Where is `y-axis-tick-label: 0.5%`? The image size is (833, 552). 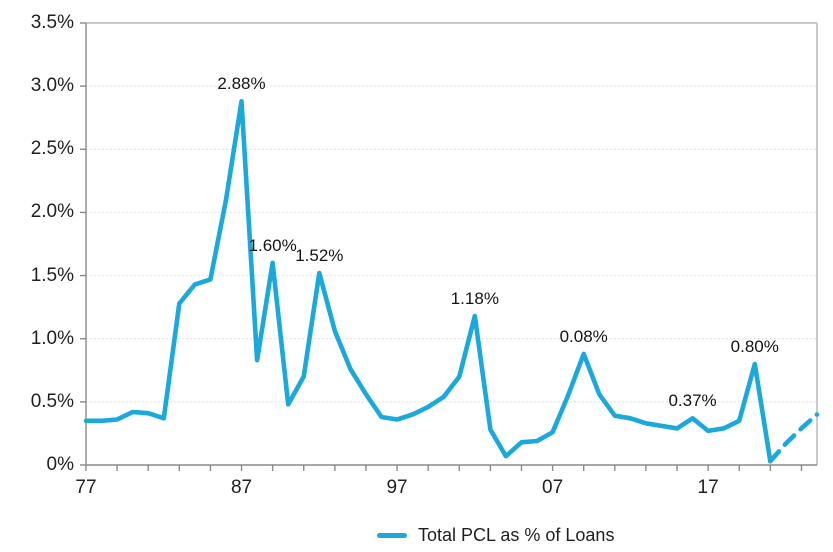 y-axis-tick-label: 0.5% is located at coordinates (52, 401).